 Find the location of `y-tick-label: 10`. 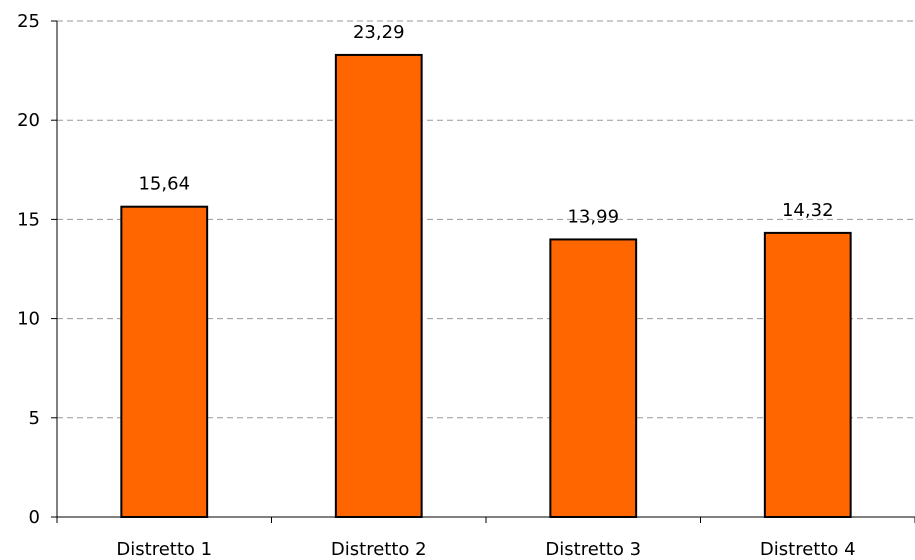

y-tick-label: 10 is located at coordinates (28, 319).